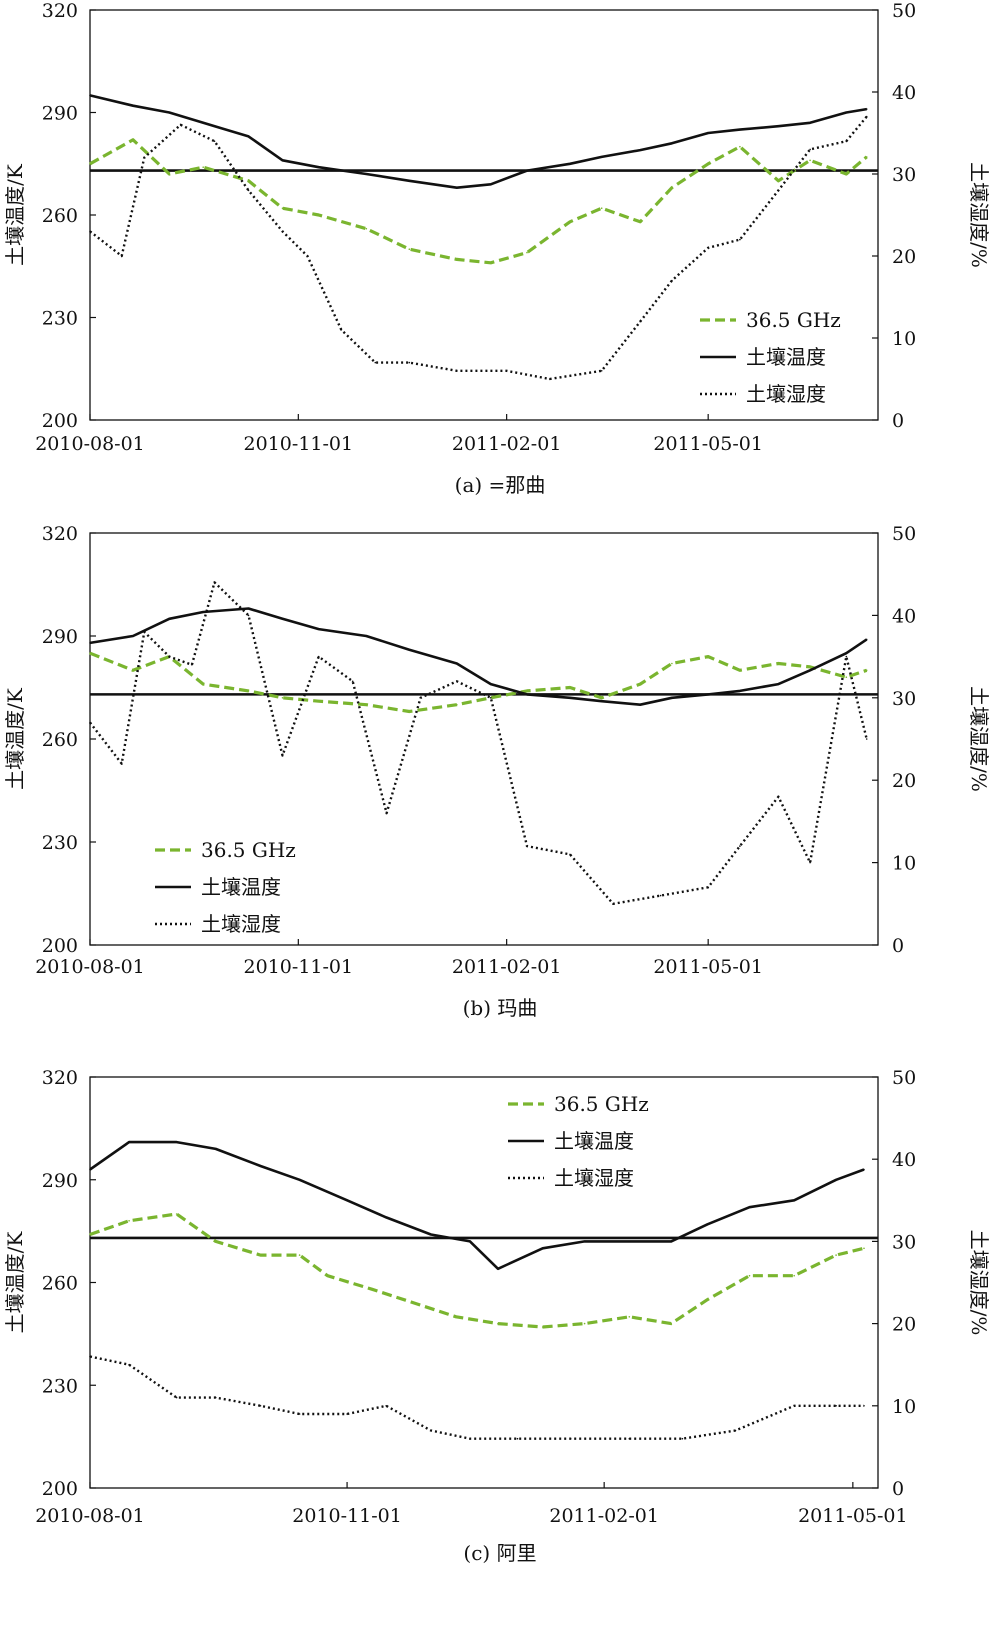 This screenshot has height=1640, width=1000. Describe the element at coordinates (904, 257) in the screenshot. I see `y-right-tick-label: 20` at that location.